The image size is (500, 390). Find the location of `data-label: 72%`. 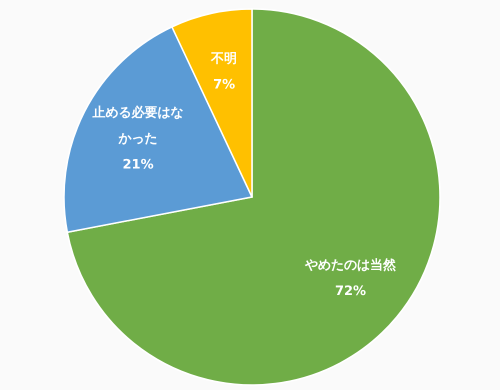

data-label: 72% is located at coordinates (350, 291).